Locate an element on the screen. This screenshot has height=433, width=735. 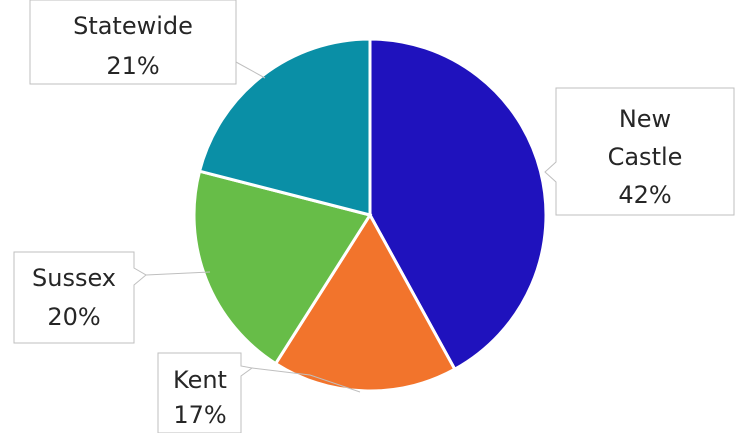
callout-kent: Kent 17% is located at coordinates (205, 392).